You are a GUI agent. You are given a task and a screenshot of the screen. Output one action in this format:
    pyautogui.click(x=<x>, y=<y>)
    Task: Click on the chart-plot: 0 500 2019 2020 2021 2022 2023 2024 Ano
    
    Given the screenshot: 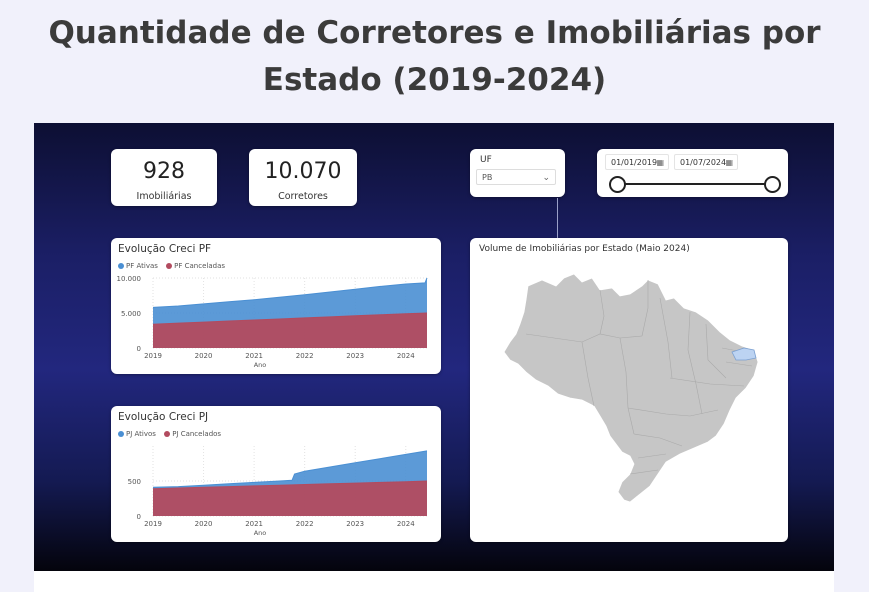 What is the action you would take?
    pyautogui.click(x=278, y=491)
    